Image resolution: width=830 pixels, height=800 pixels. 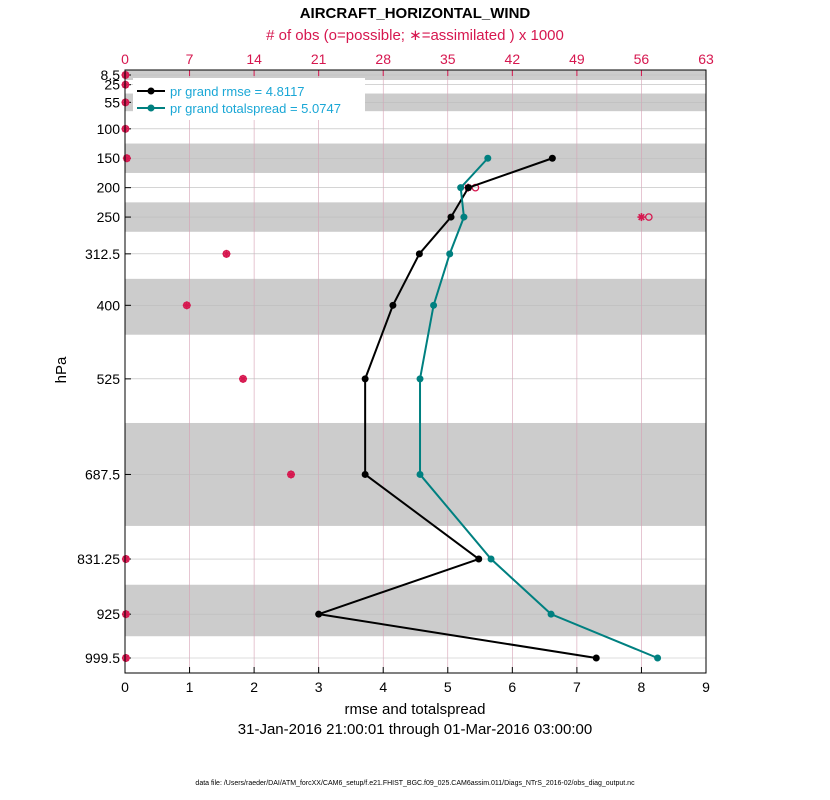 What do you see at coordinates (319, 59) in the screenshot?
I see `top-tick-label-21: 21` at bounding box center [319, 59].